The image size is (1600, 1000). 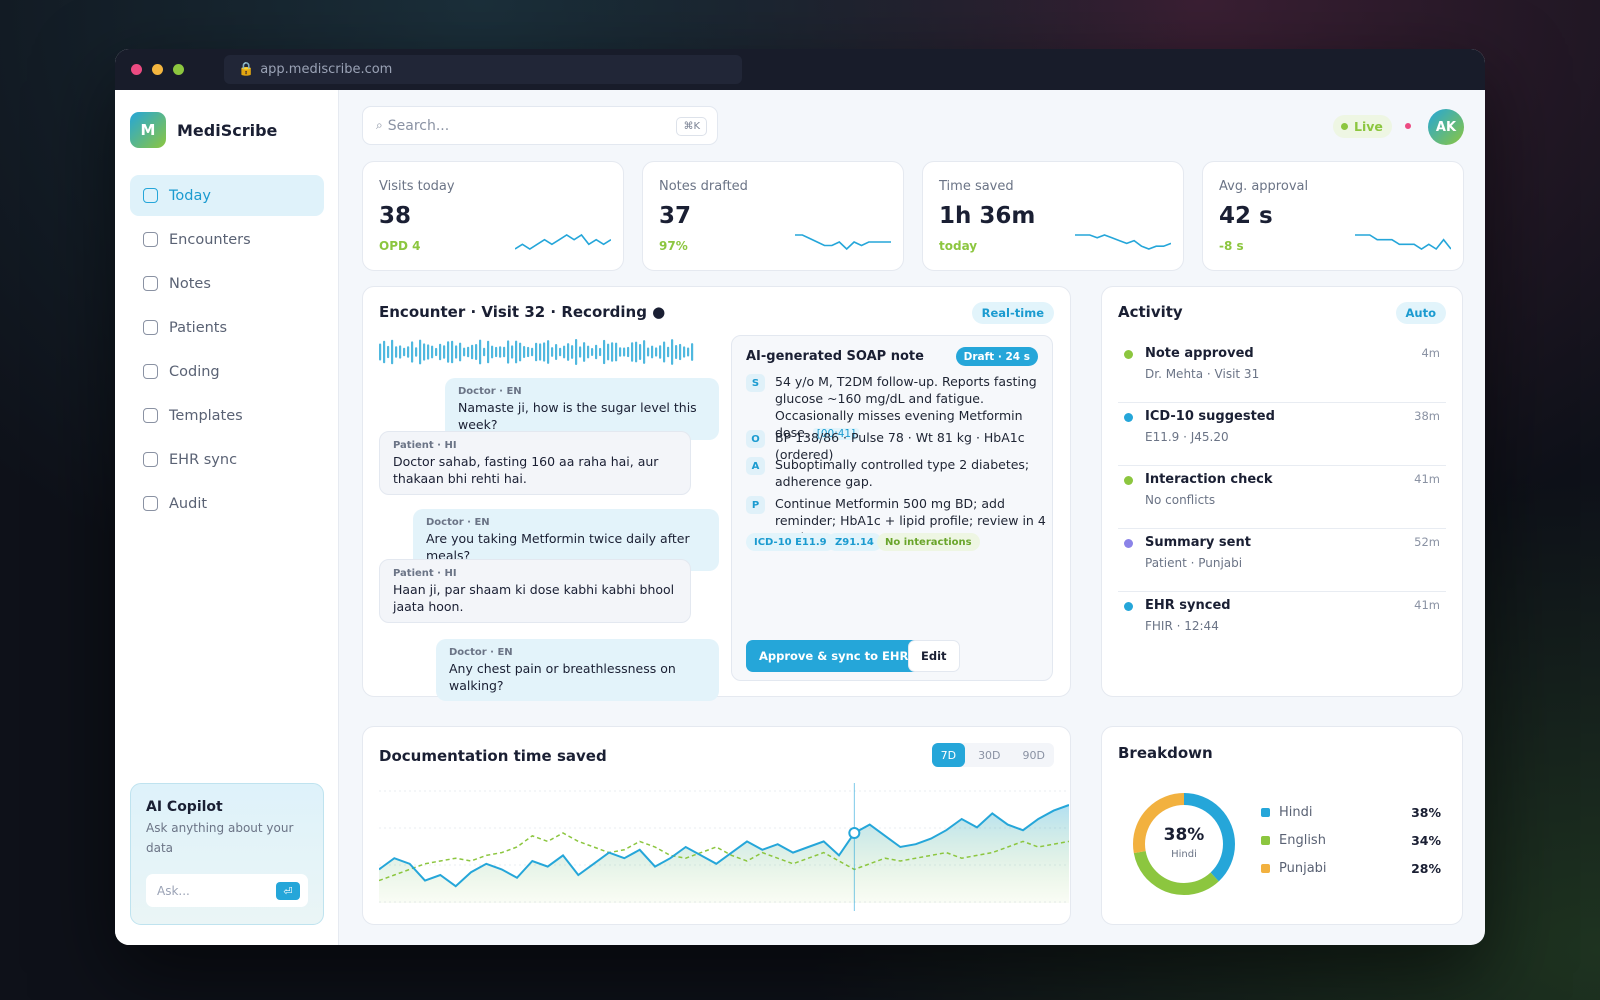 I want to click on sidebar-item-today: Today, so click(x=227, y=195).